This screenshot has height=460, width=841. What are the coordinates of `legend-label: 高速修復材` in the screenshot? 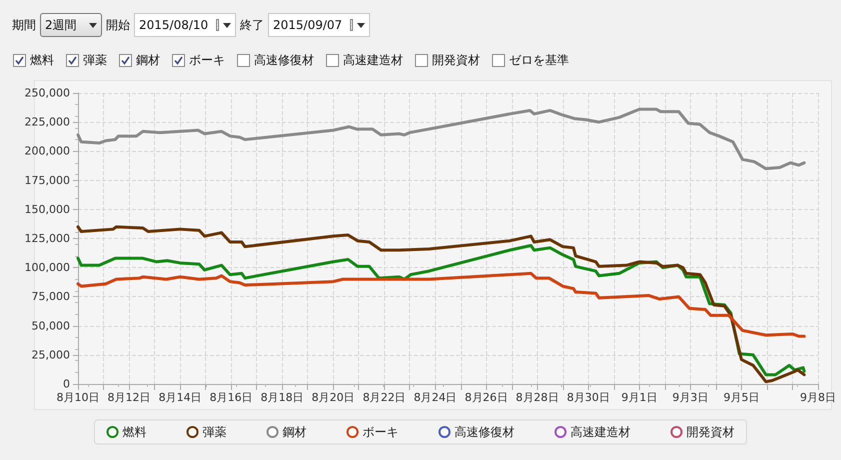 It's located at (484, 432).